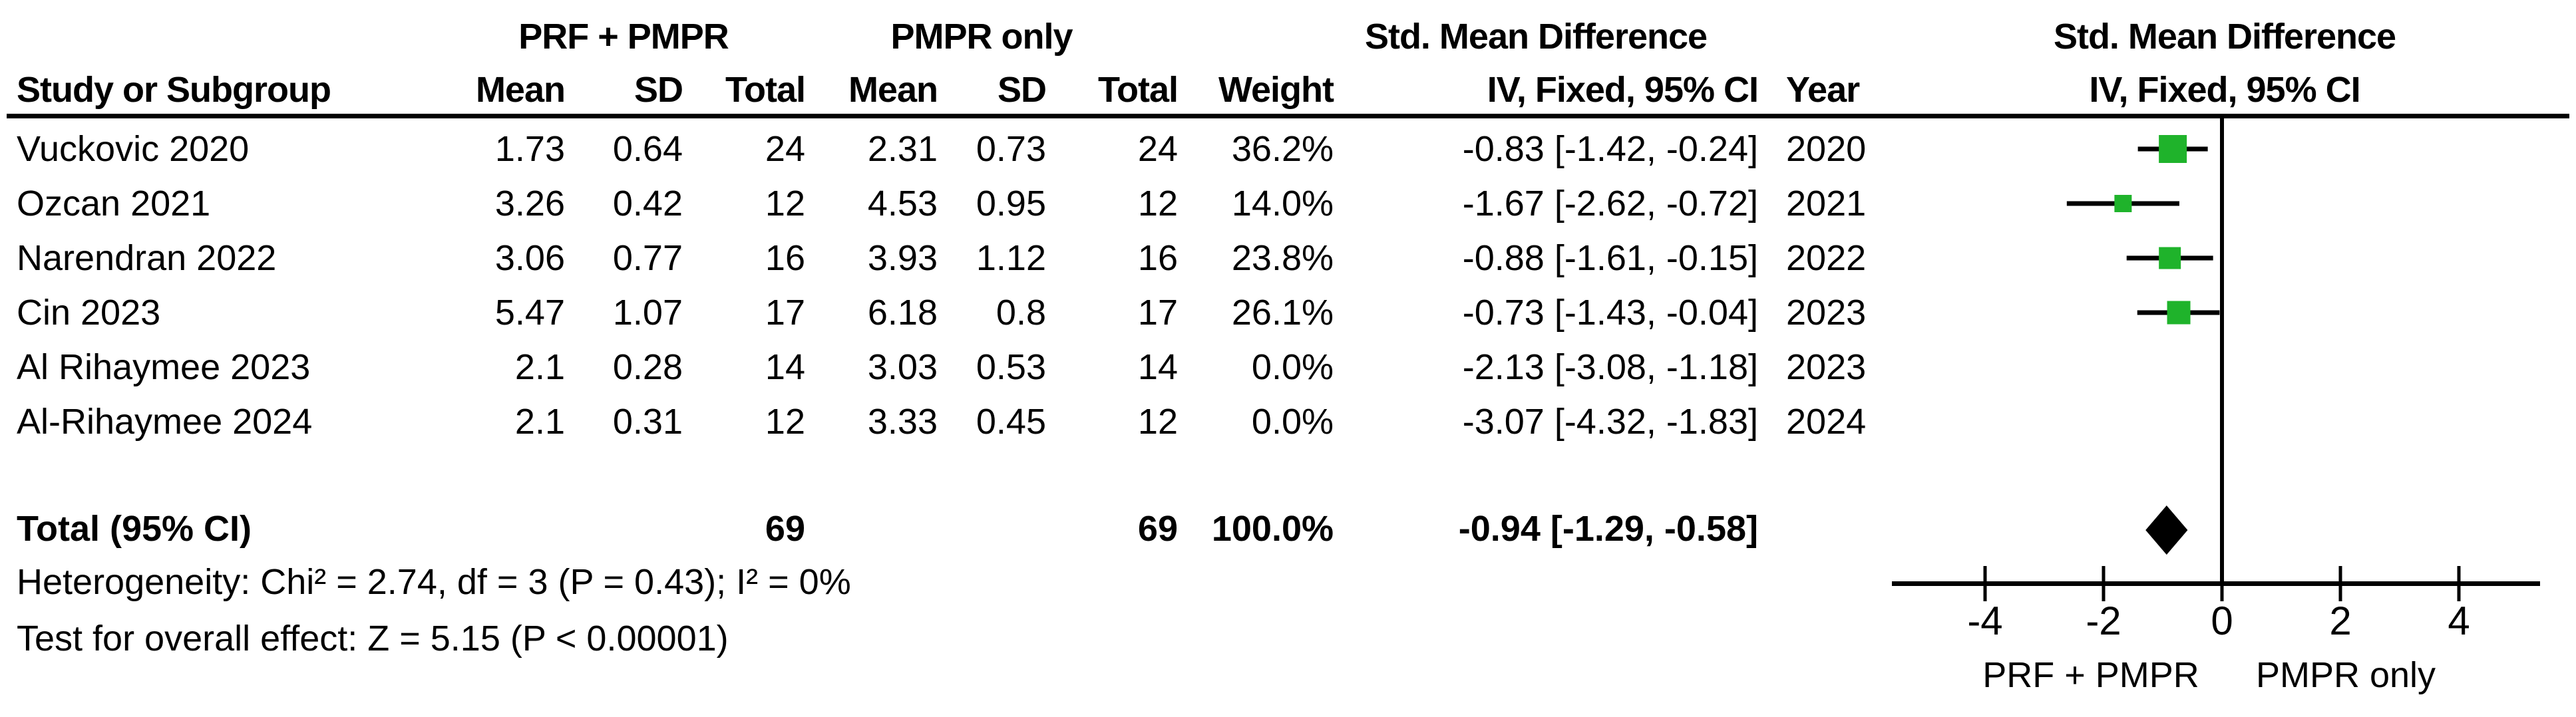  I want to click on total-weight: 100.0%, so click(1272, 529).